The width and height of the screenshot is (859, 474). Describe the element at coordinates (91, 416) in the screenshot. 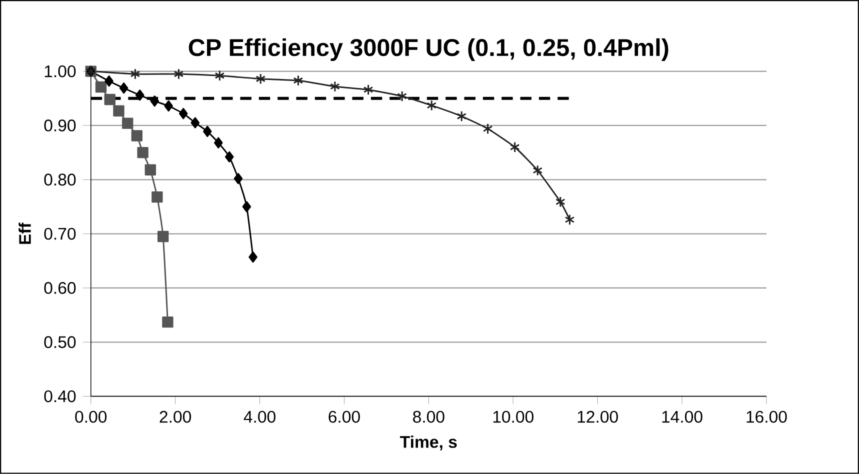

I see `x-tick-label: 0.00` at that location.